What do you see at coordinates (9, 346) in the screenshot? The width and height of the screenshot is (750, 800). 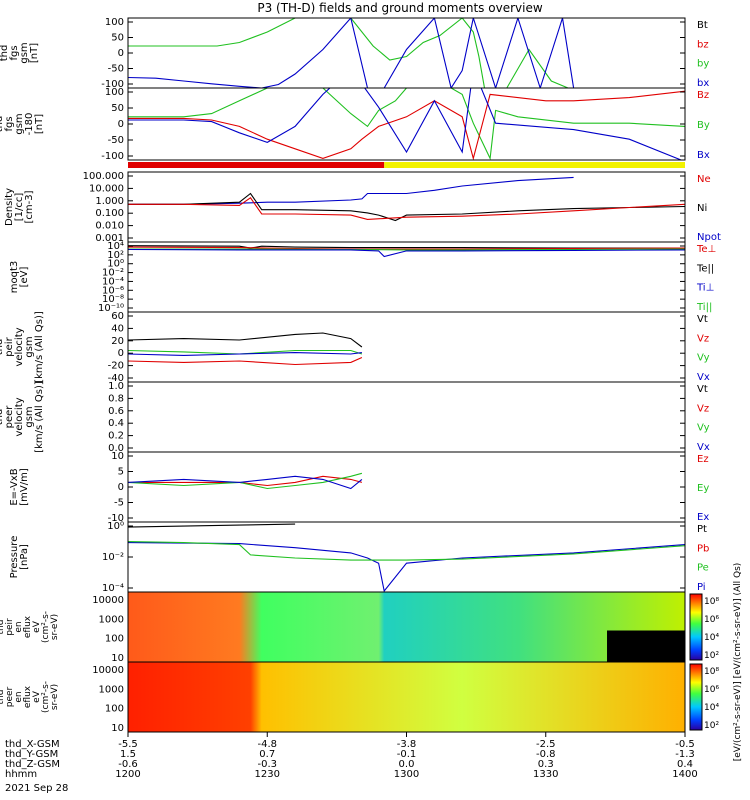 I see `axis-label-line: peir` at bounding box center [9, 346].